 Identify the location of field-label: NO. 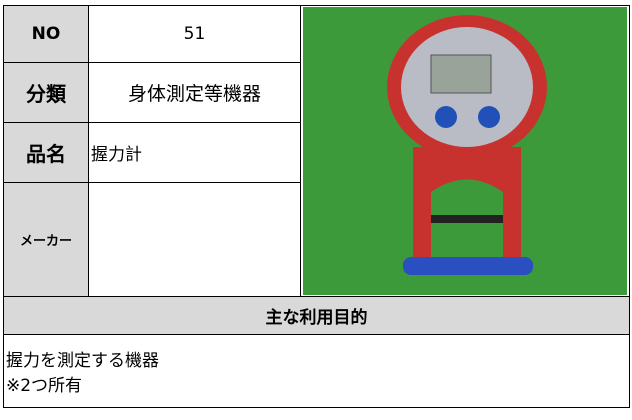
(46, 34).